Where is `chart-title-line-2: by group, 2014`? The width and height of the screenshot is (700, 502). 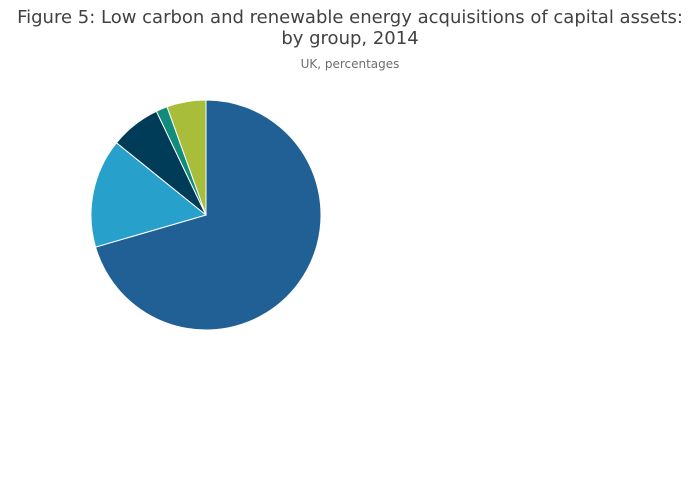 chart-title-line-2: by group, 2014 is located at coordinates (350, 38).